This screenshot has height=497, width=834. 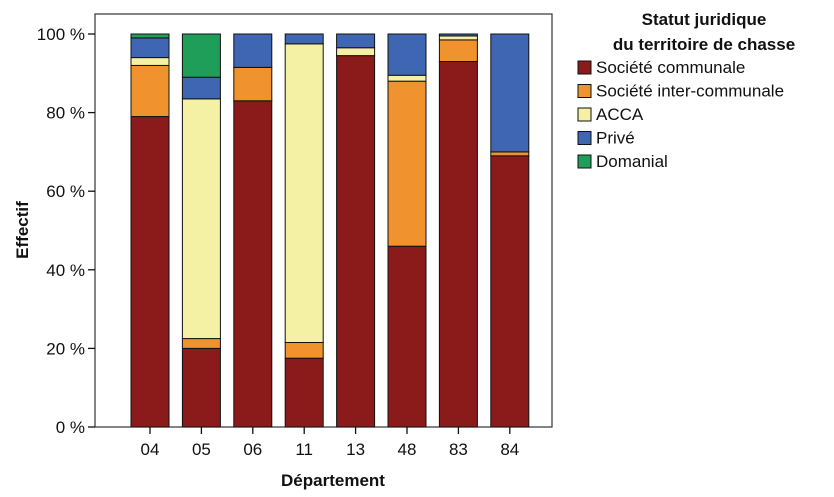 What do you see at coordinates (704, 19) in the screenshot?
I see `legend-title-line-1: Statut juridique` at bounding box center [704, 19].